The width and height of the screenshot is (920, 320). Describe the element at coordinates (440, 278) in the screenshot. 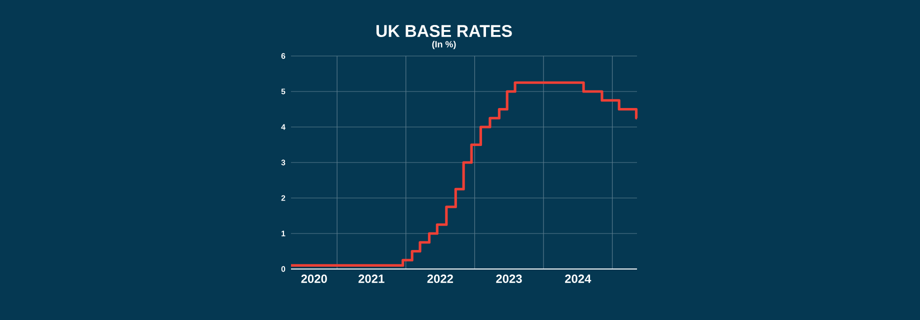

I see `x-tick-label: 2022` at that location.